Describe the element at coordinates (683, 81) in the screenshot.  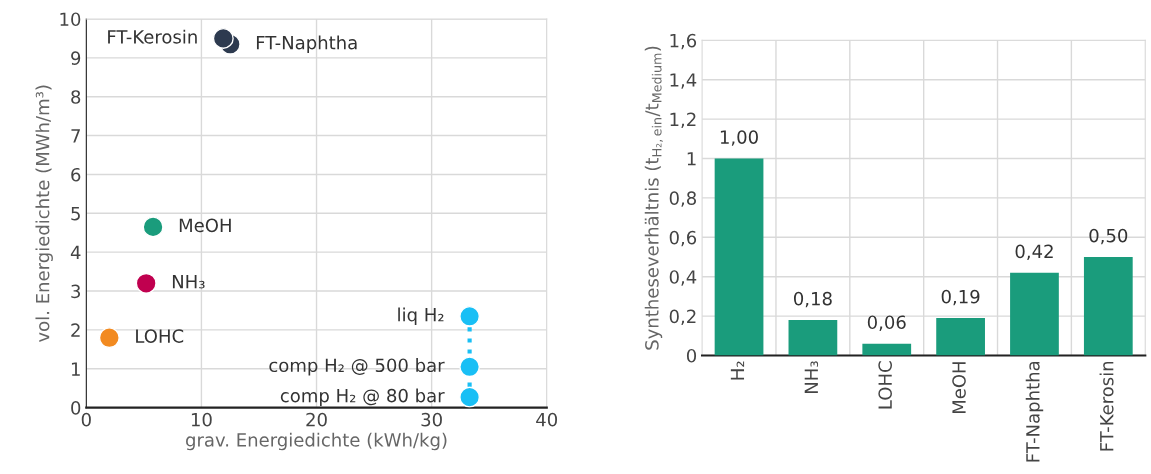
I see `y-tick-label: 1,4` at that location.